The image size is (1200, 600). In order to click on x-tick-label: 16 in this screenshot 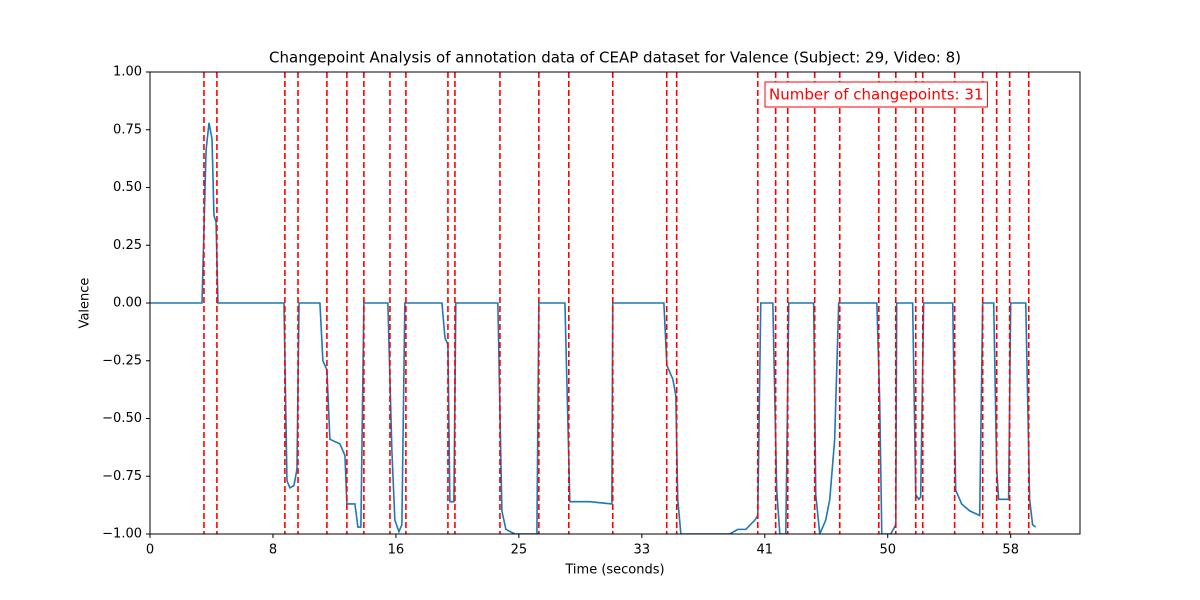, I will do `click(396, 550)`.